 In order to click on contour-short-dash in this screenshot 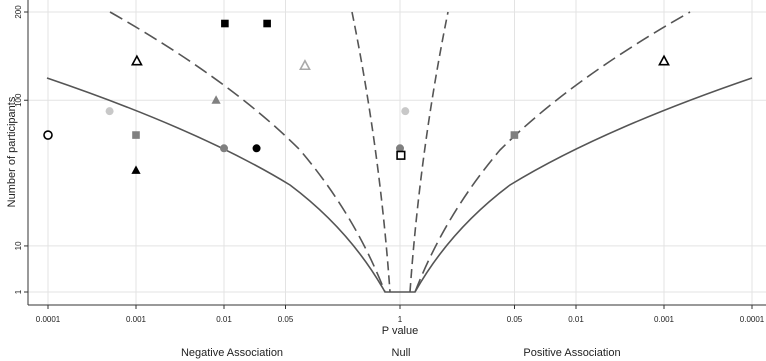, I will do `click(400, 152)`.